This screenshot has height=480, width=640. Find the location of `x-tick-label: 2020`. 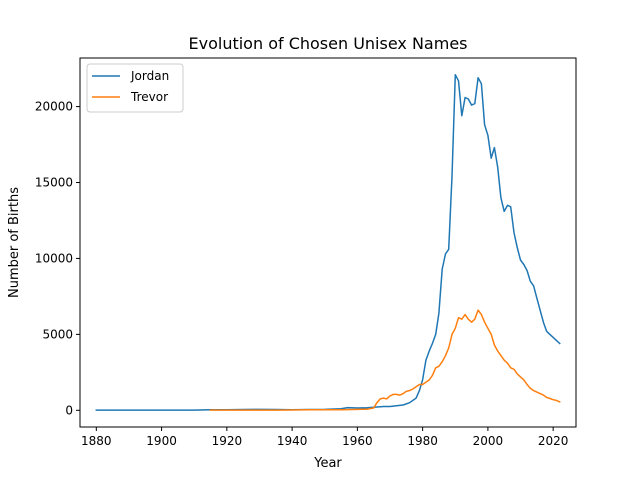

x-tick-label: 2020 is located at coordinates (553, 441).